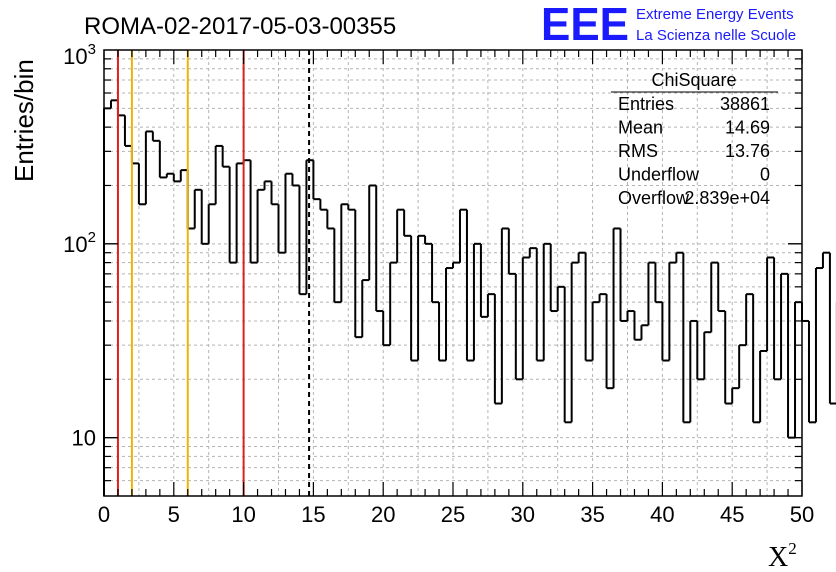 This screenshot has height=572, width=836. What do you see at coordinates (79, 55) in the screenshot?
I see `y-tick-label: 10³` at bounding box center [79, 55].